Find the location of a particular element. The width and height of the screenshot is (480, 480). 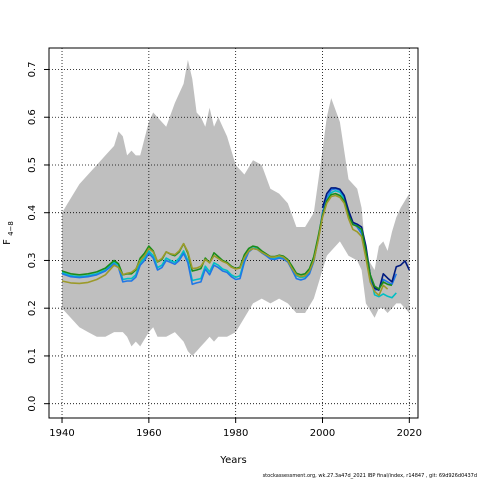

y-axis-label: F 4−8 is located at coordinates (8, 233).